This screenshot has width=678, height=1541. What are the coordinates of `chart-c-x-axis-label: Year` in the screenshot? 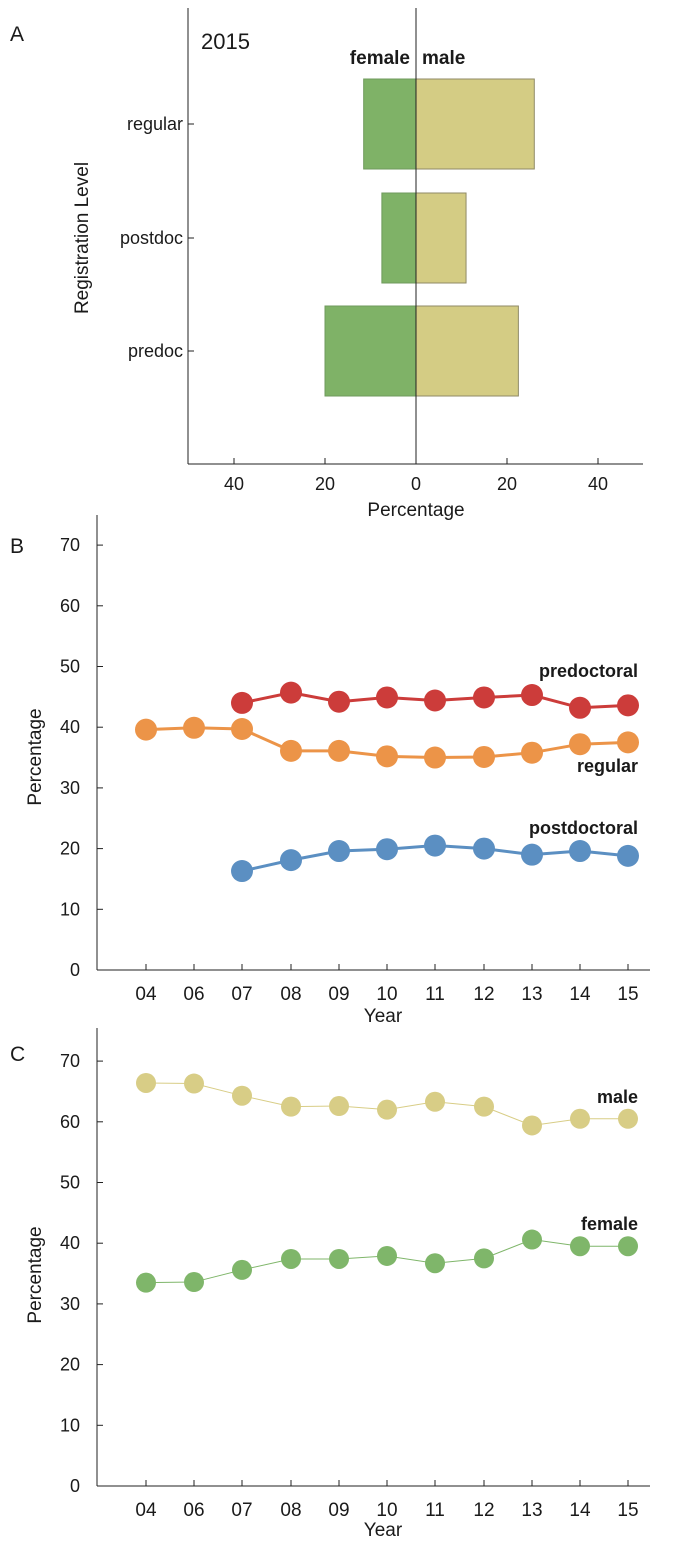 It's located at (383, 1530).